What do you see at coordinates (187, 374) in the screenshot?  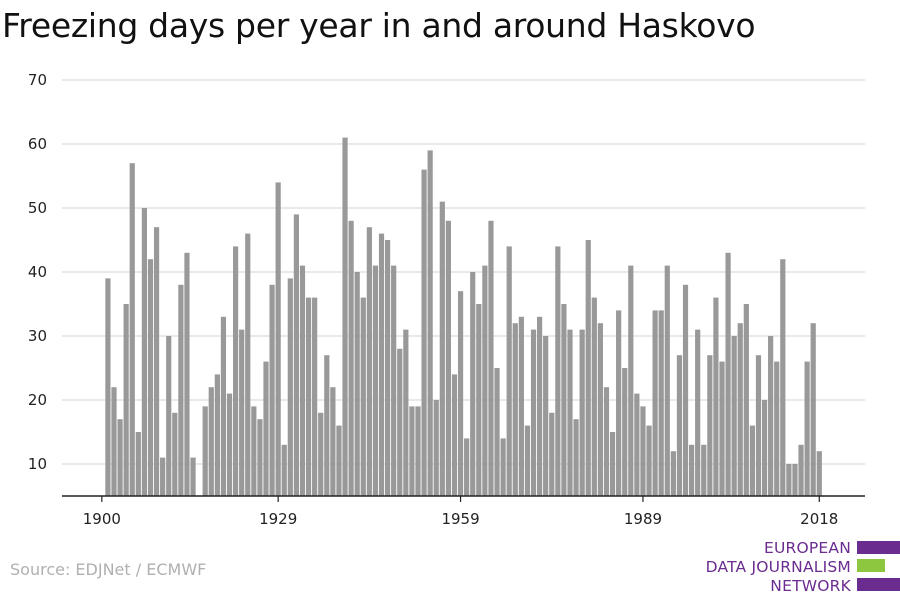 I see `bar-1914` at bounding box center [187, 374].